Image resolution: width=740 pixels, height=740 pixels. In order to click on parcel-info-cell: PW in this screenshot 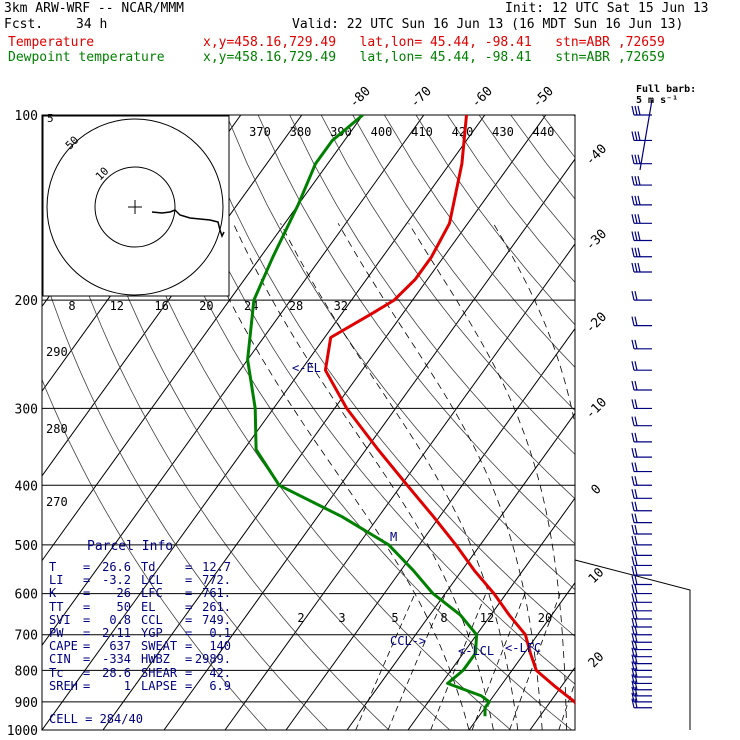, I will do `click(56, 632)`.